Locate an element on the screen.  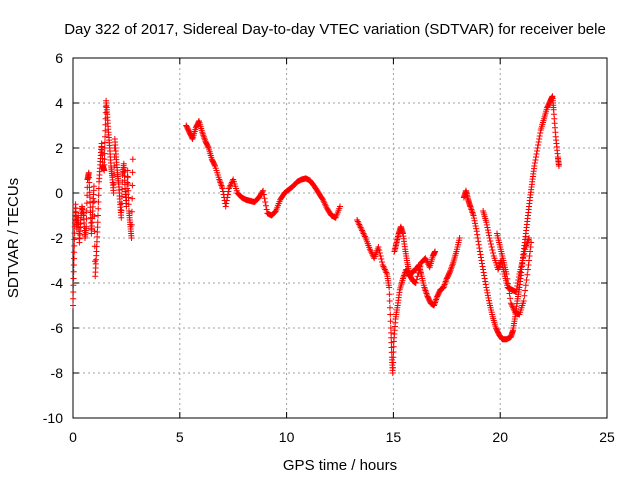
y-tick-label: 0 is located at coordinates (59, 193).